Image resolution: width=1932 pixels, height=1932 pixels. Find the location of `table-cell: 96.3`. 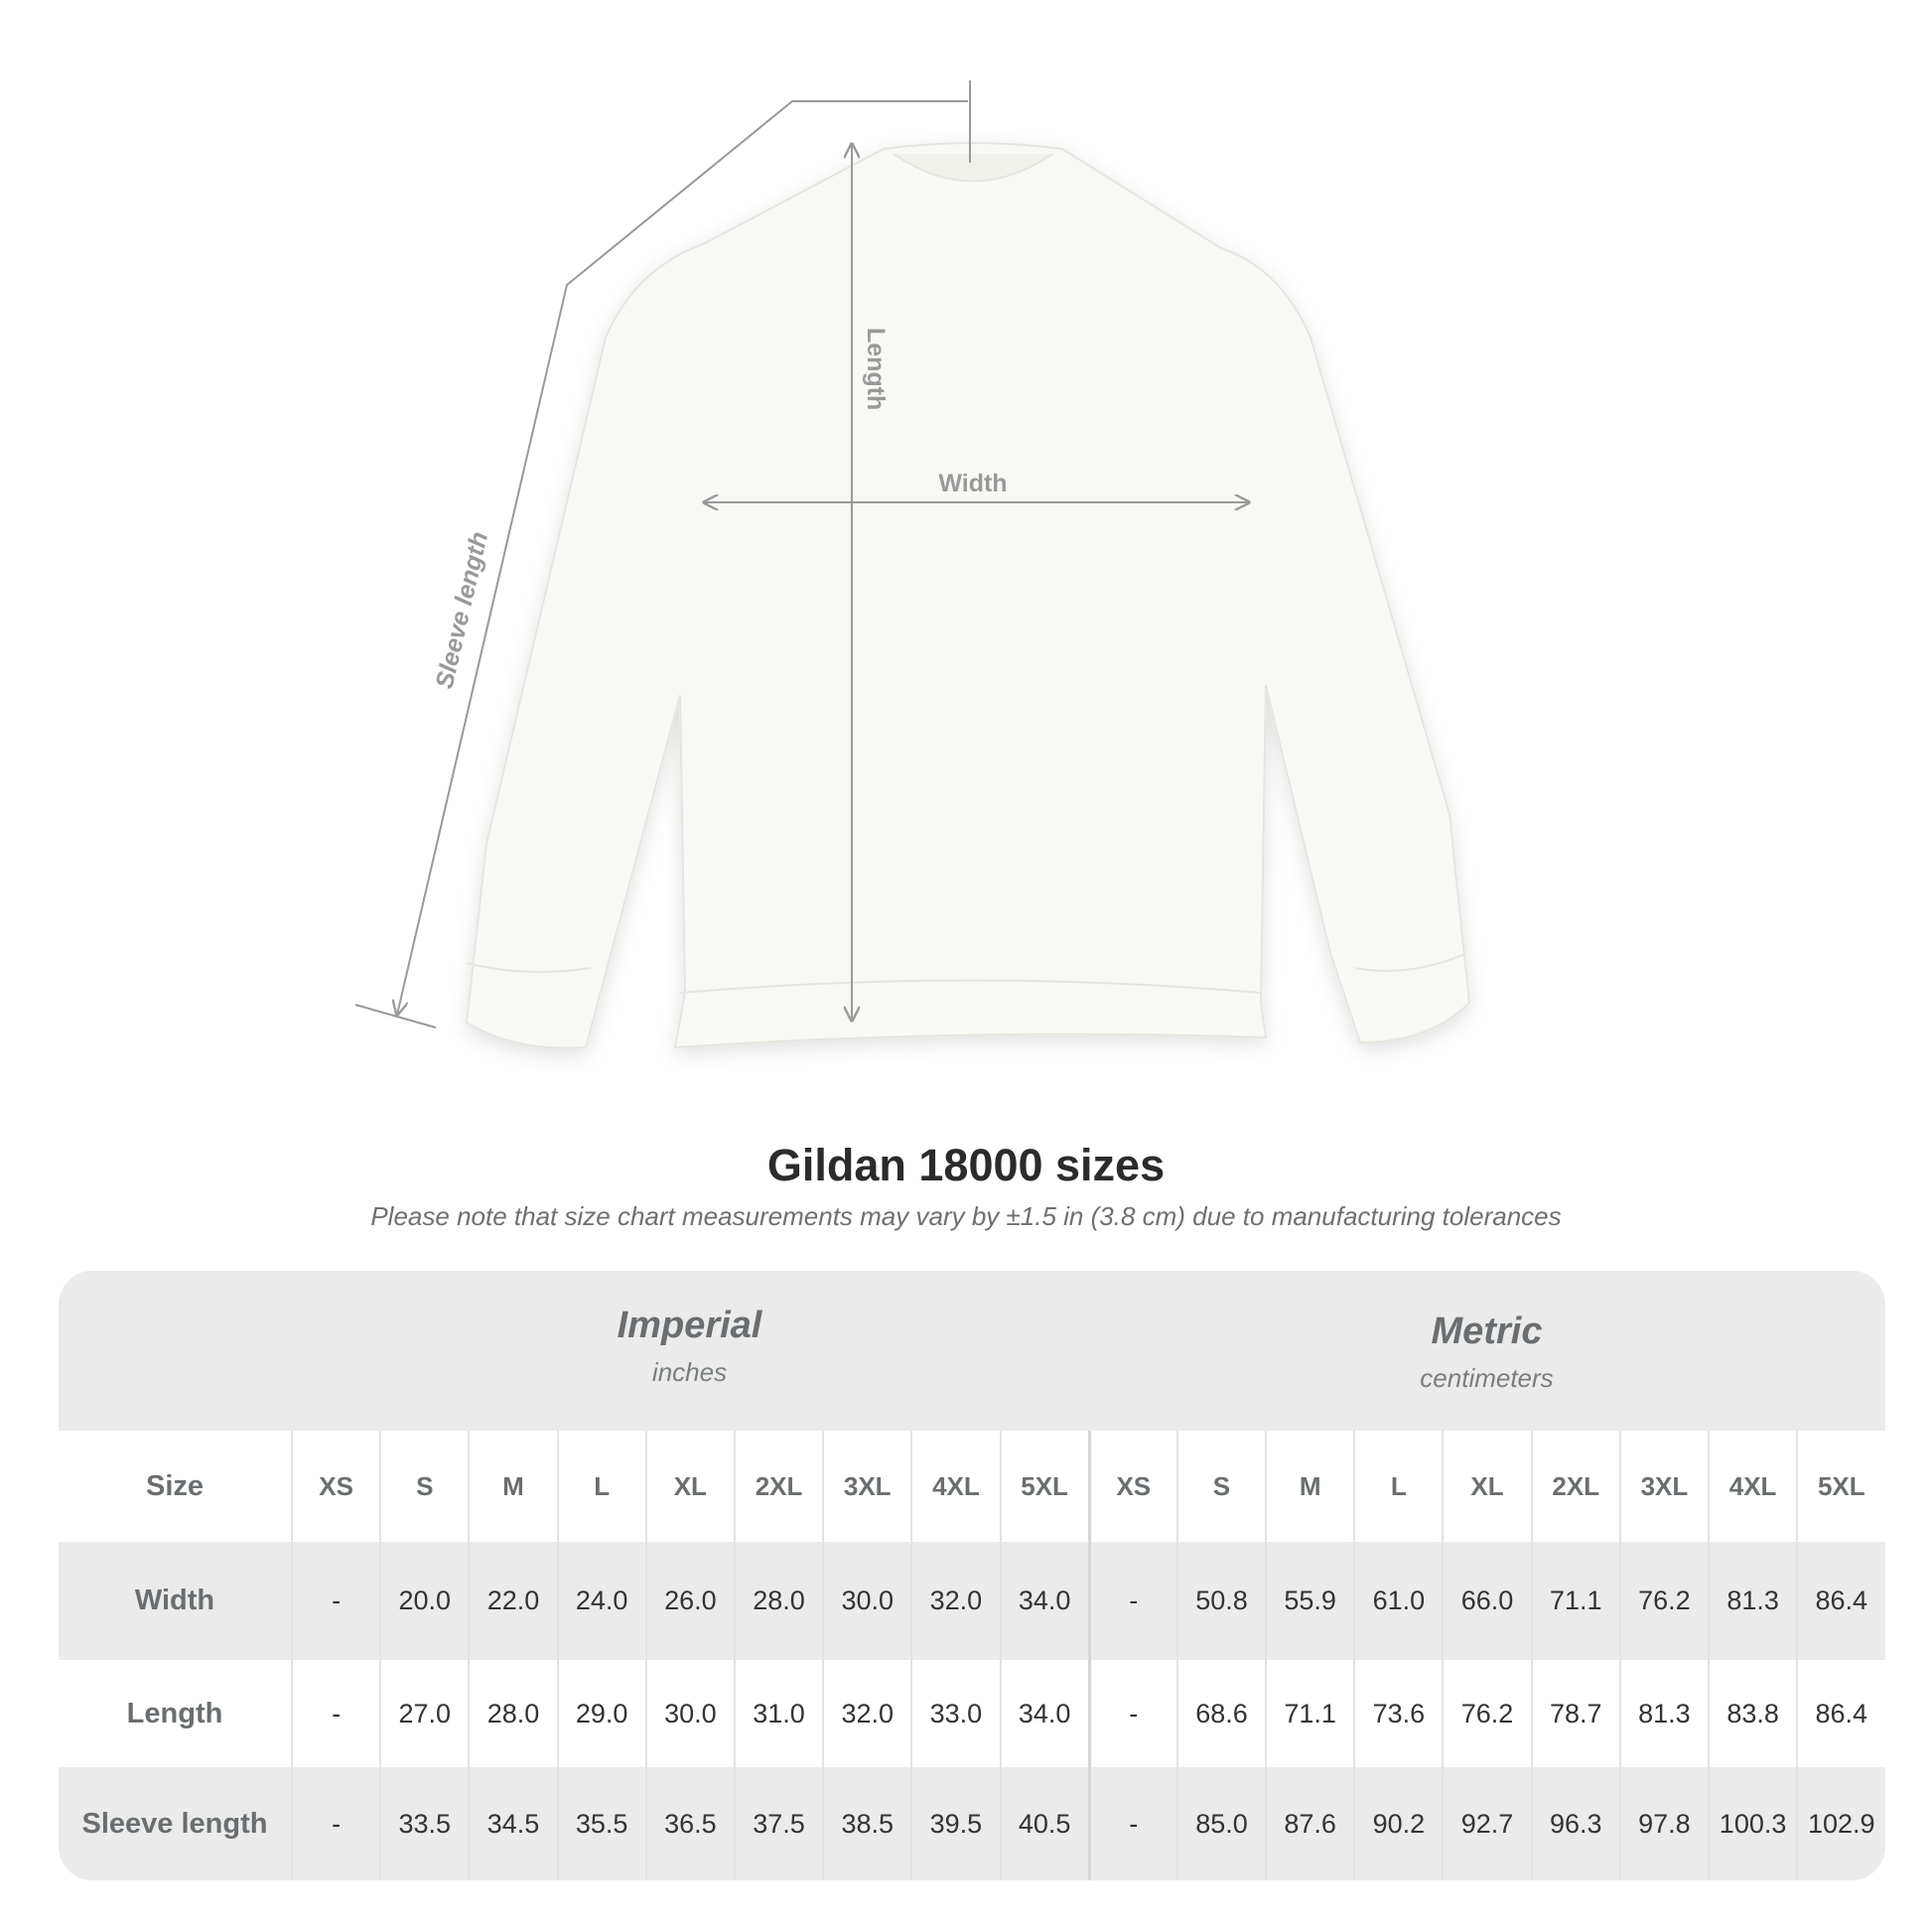

table-cell: 96.3 is located at coordinates (1575, 1823).